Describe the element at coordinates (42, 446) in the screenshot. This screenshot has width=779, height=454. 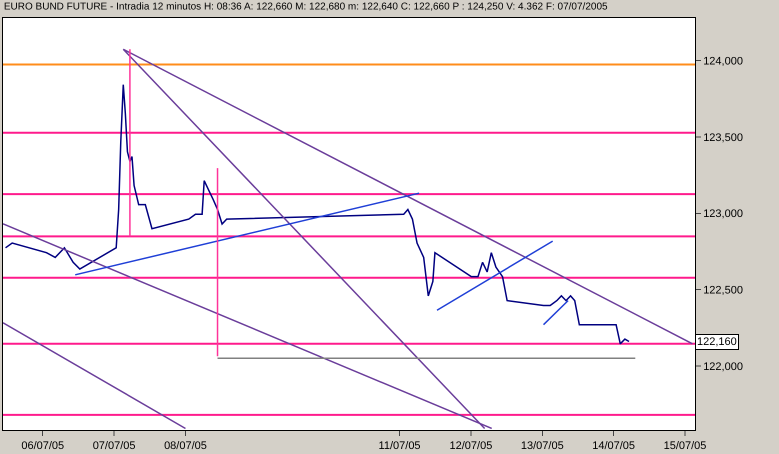
I see `x-tick-label: 06/07/05` at that location.